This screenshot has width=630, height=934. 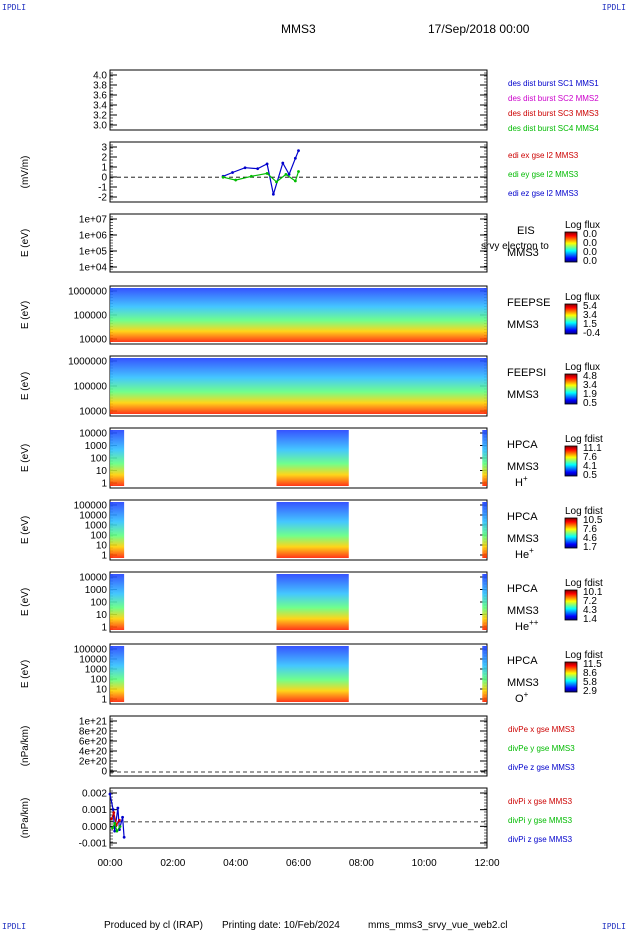 I want to click on panel-frame-divpi, so click(x=298, y=818).